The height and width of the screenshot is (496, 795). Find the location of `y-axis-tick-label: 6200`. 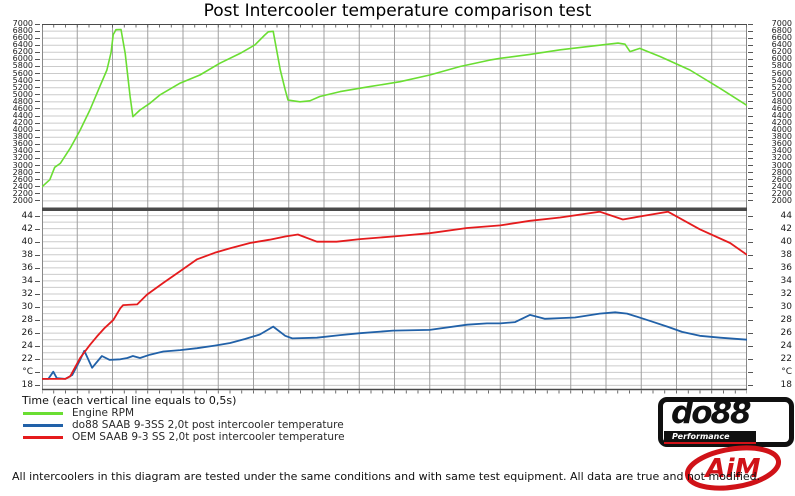

y-axis-tick-label: 6200 is located at coordinates (26, 52).